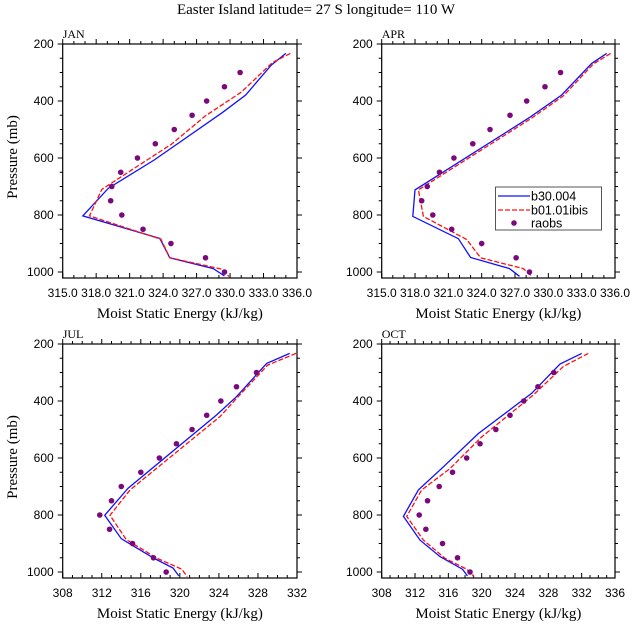 The width and height of the screenshot is (633, 624). What do you see at coordinates (415, 593) in the screenshot?
I see `x-tick-label: 312` at bounding box center [415, 593].